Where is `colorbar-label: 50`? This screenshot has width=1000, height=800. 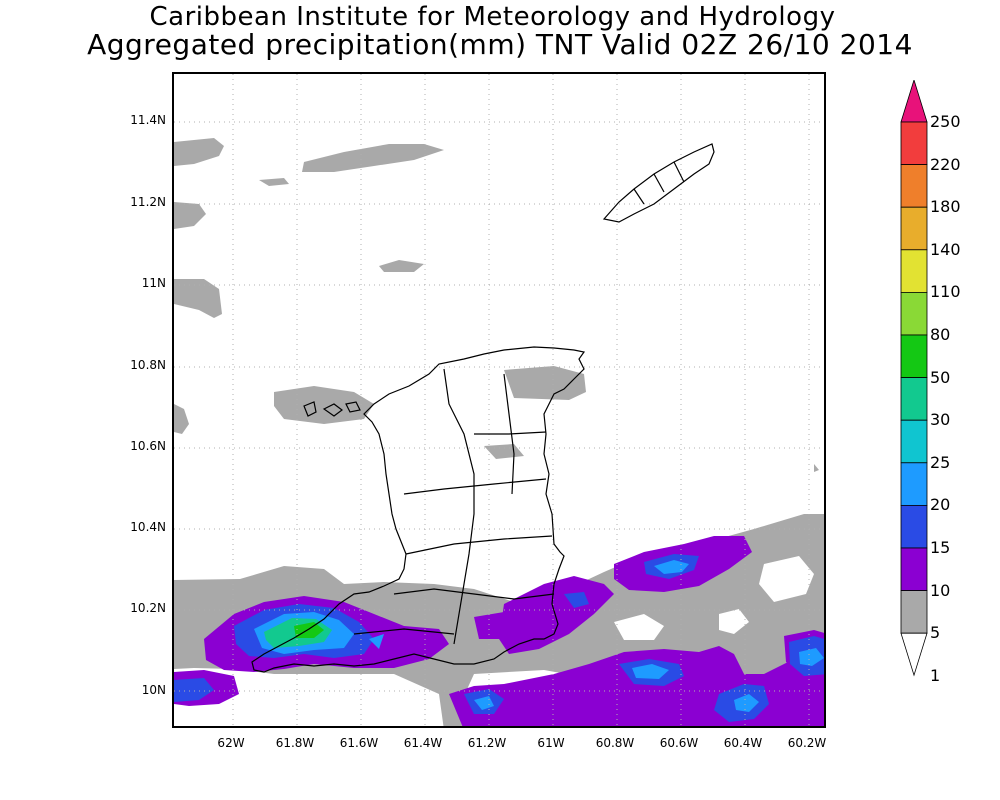
colorbar-label: 50 is located at coordinates (940, 377).